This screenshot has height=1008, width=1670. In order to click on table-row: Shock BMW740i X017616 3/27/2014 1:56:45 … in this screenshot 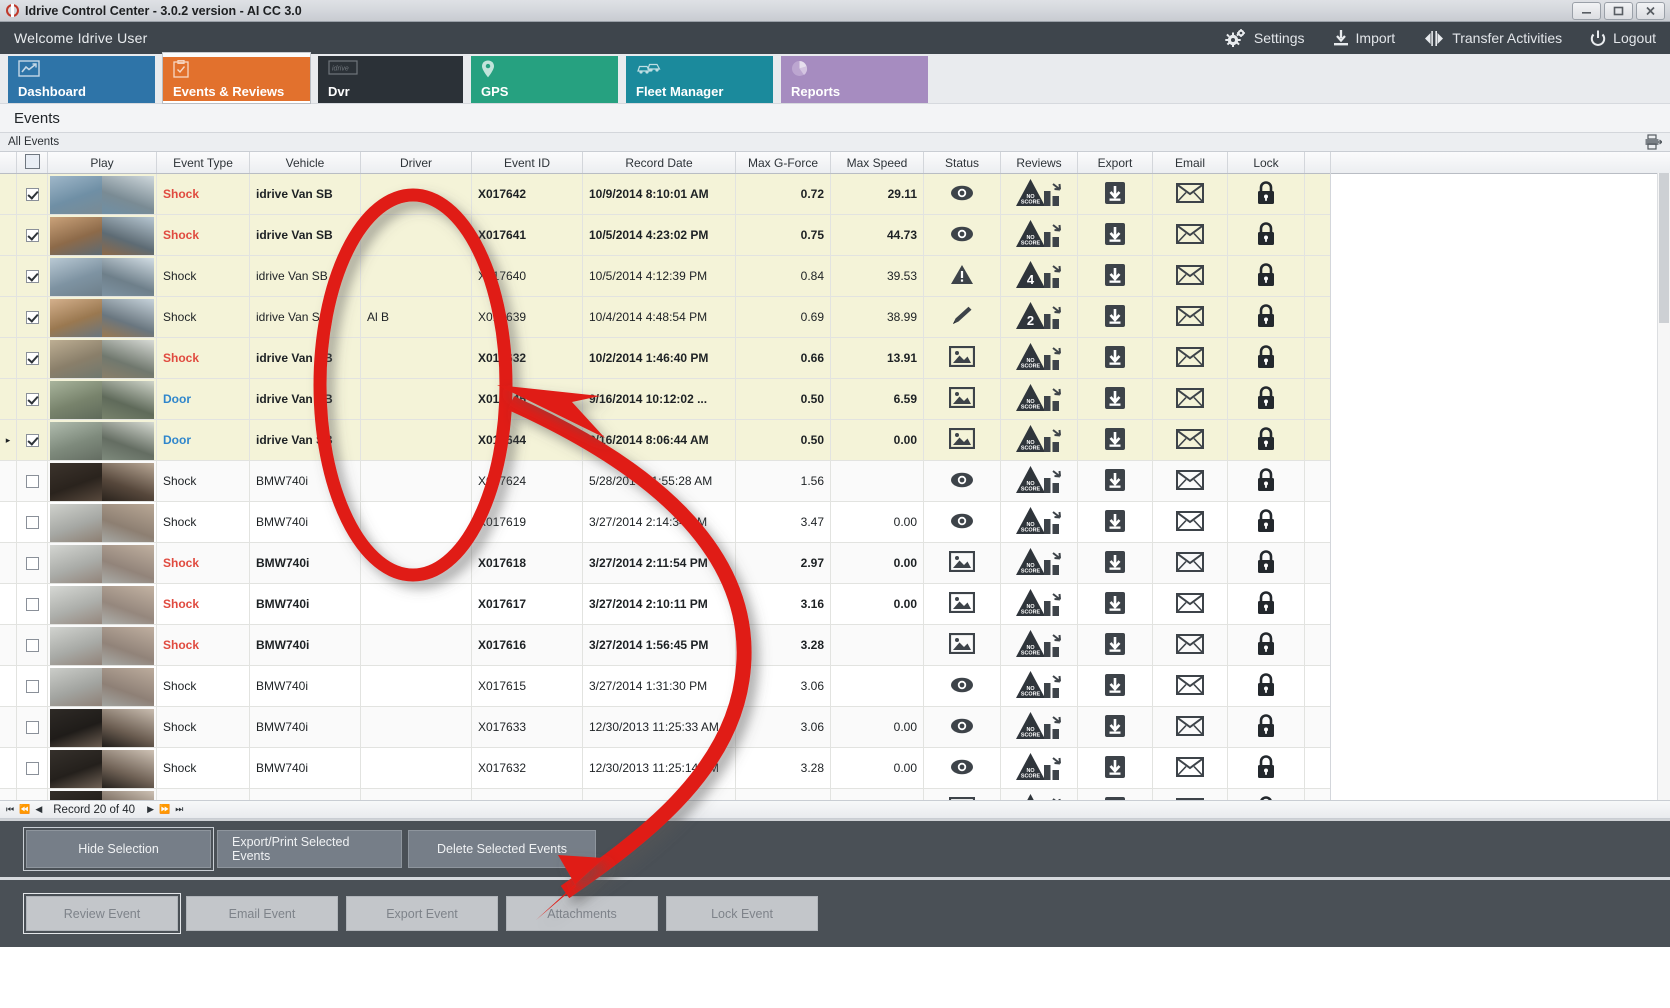, I will do `click(690, 645)`.